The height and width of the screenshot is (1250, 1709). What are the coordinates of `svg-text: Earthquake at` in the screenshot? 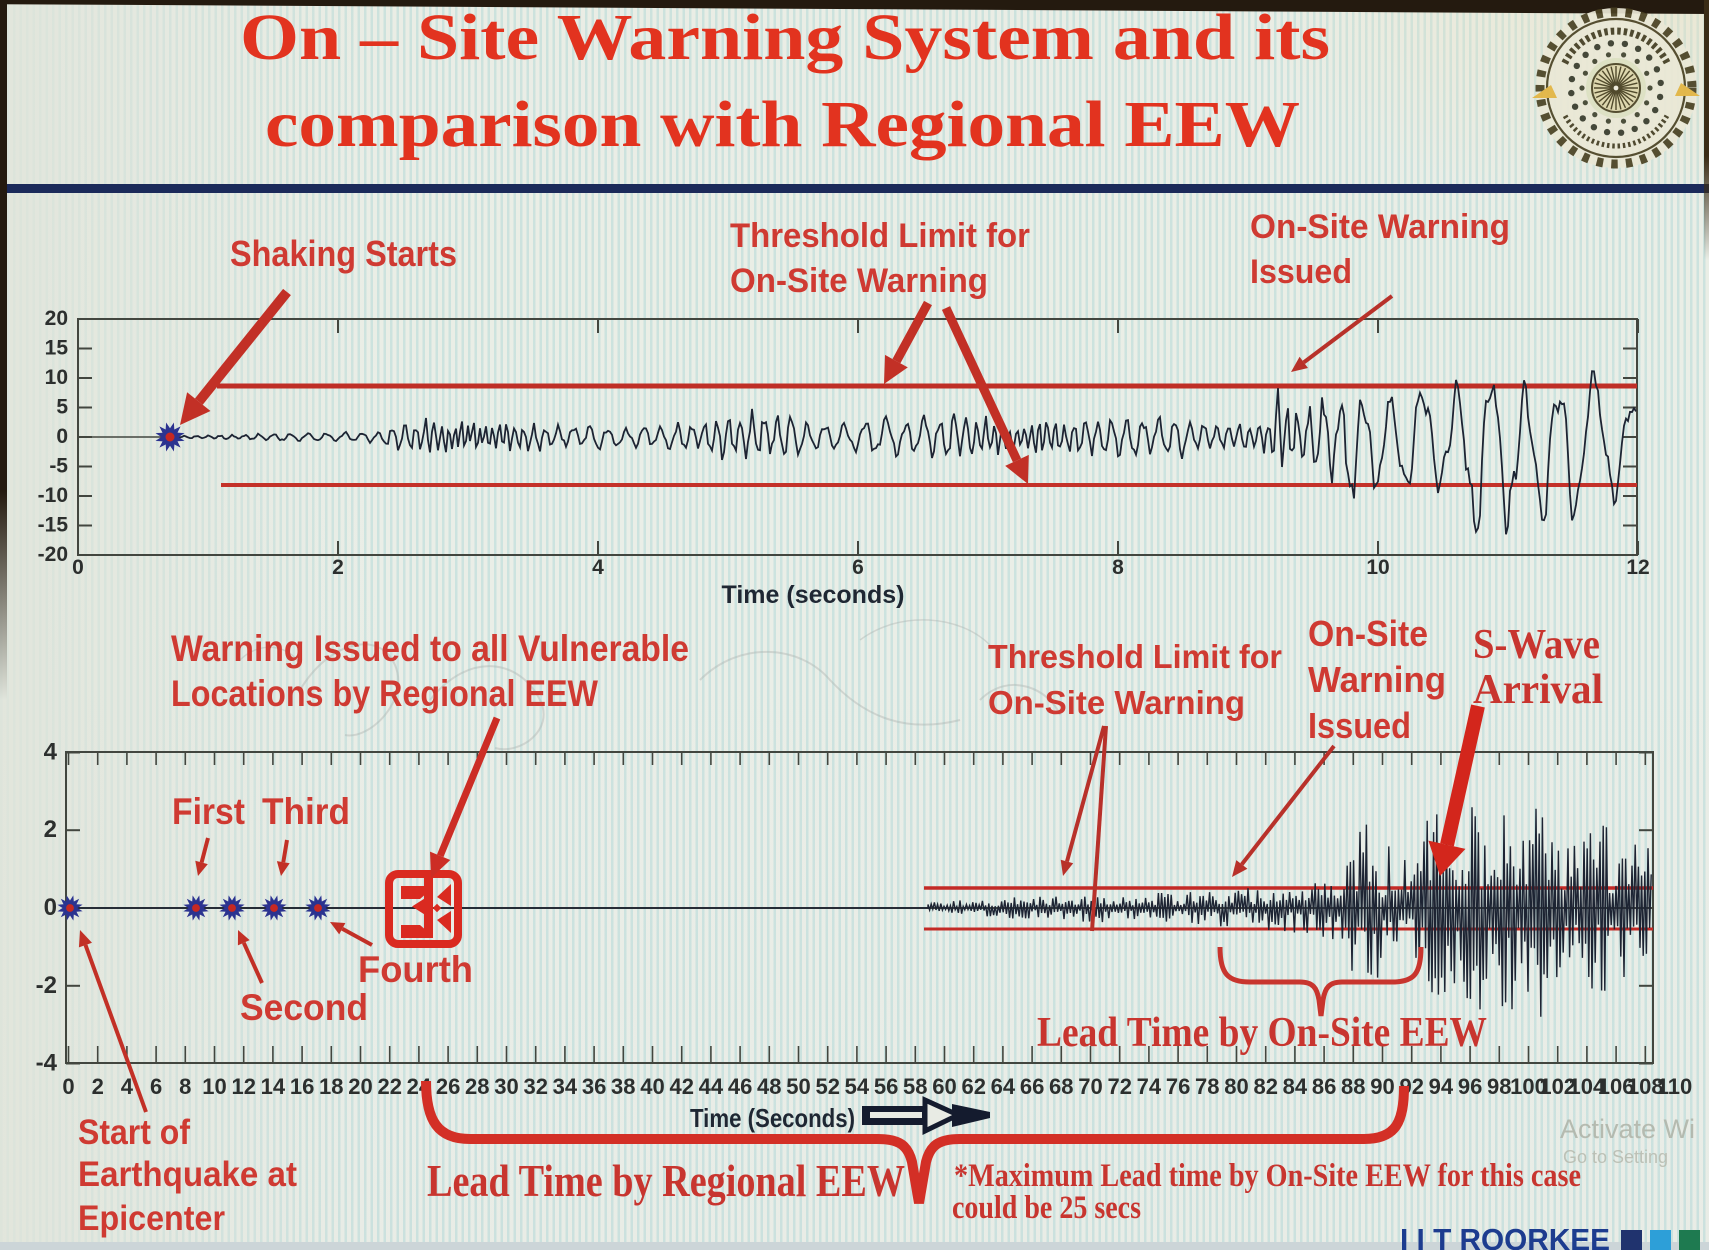 It's located at (187, 1174).